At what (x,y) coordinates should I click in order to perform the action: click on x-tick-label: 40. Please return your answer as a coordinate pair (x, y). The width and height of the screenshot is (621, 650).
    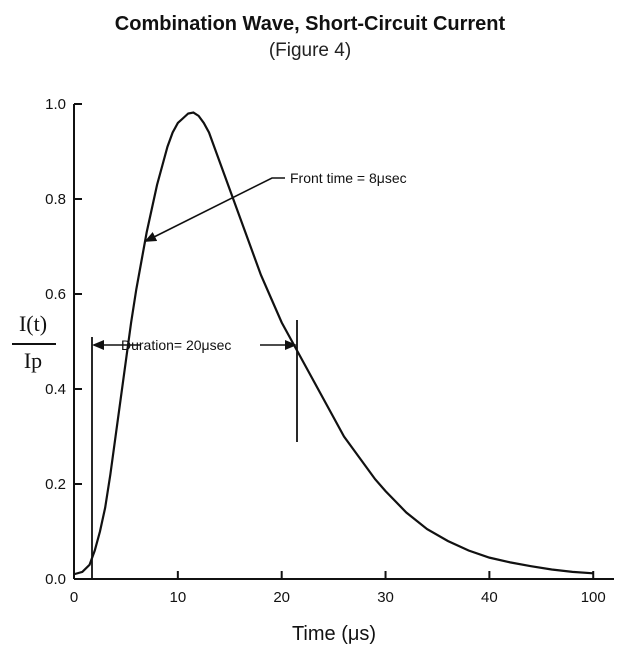
    Looking at the image, I should click on (489, 597).